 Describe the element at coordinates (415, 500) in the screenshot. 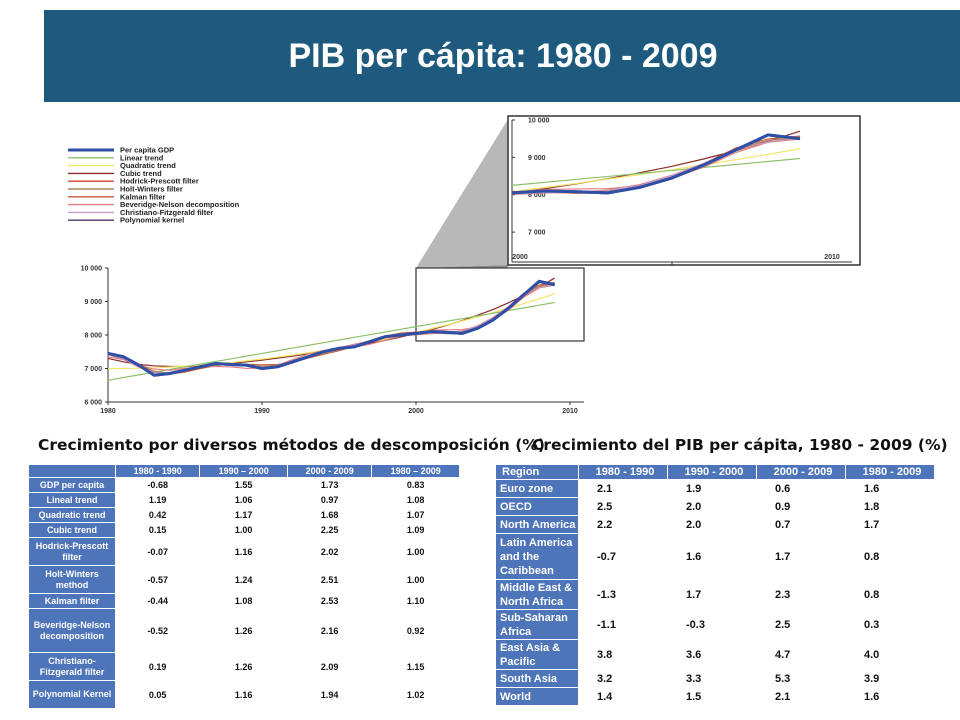

I see `decomposition-cell: 1.08` at that location.